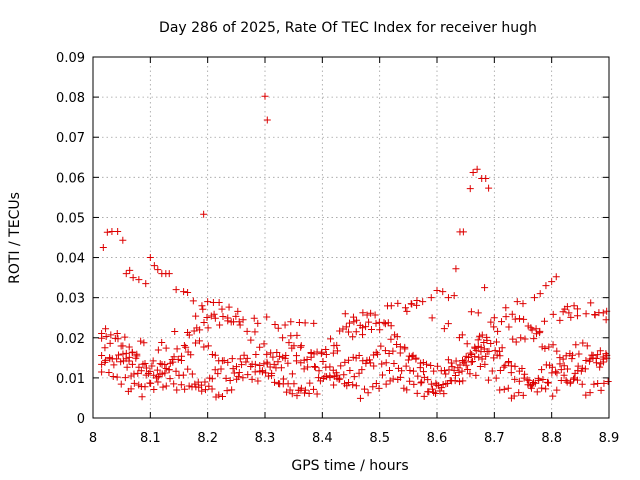 The width and height of the screenshot is (640, 480). I want to click on y-tick-label: 0.06, so click(70, 178).